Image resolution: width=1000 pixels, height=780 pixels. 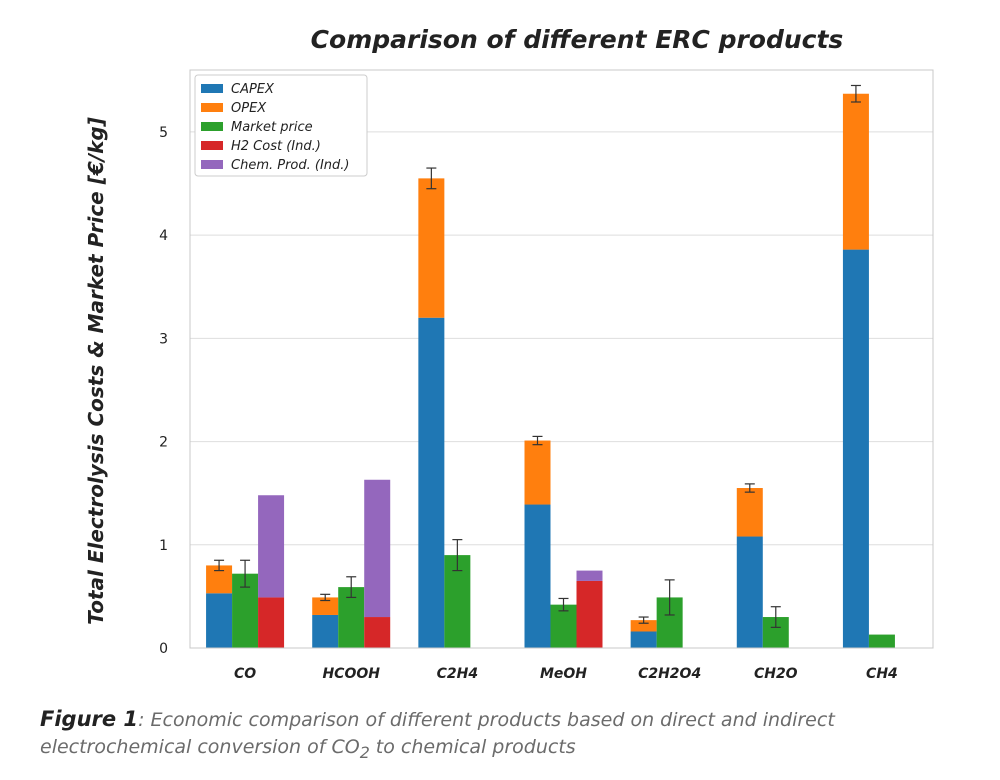 What do you see at coordinates (245, 674) in the screenshot?
I see `x-tick-label: CO` at bounding box center [245, 674].